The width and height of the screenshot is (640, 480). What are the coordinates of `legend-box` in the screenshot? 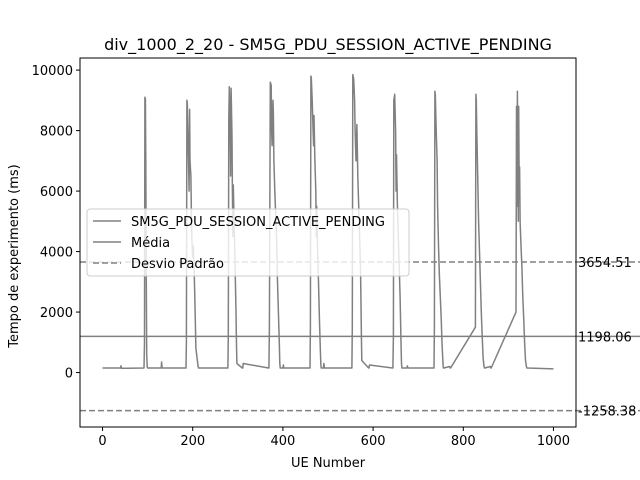 It's located at (248, 242).